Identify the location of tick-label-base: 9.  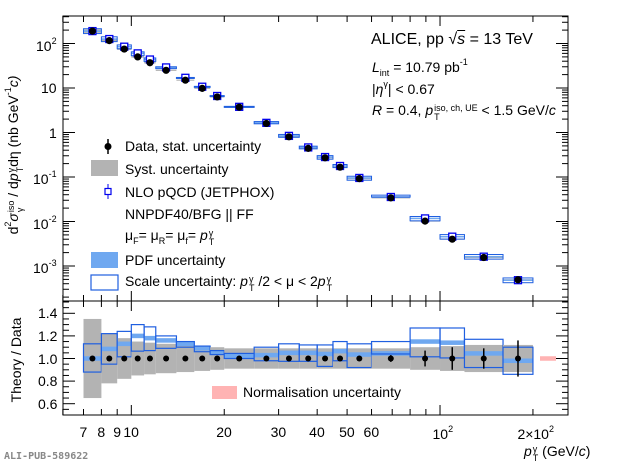
(117, 432).